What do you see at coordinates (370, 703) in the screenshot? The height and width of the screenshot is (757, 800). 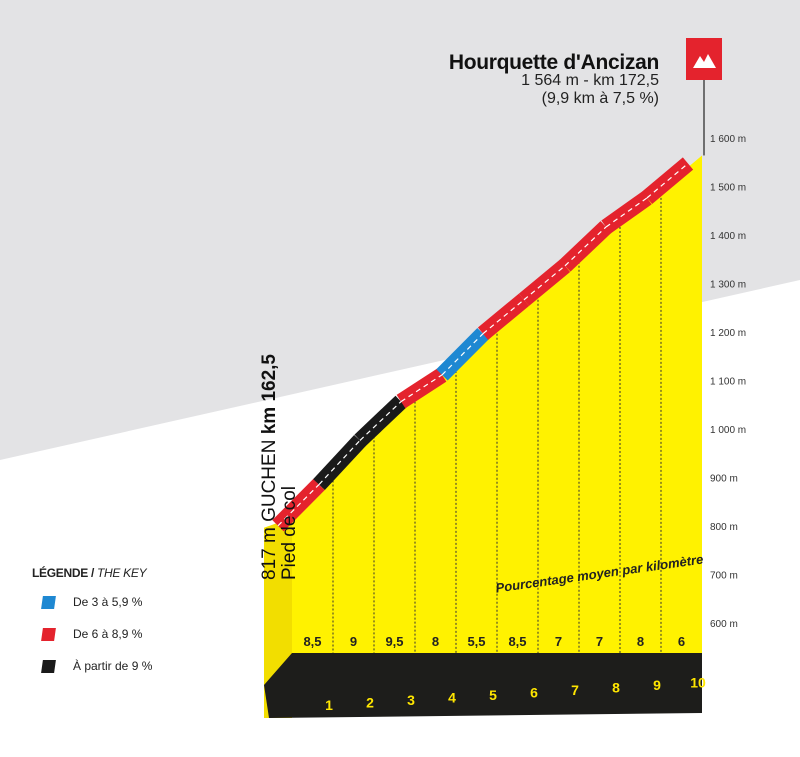 I see `km-label: 2` at bounding box center [370, 703].